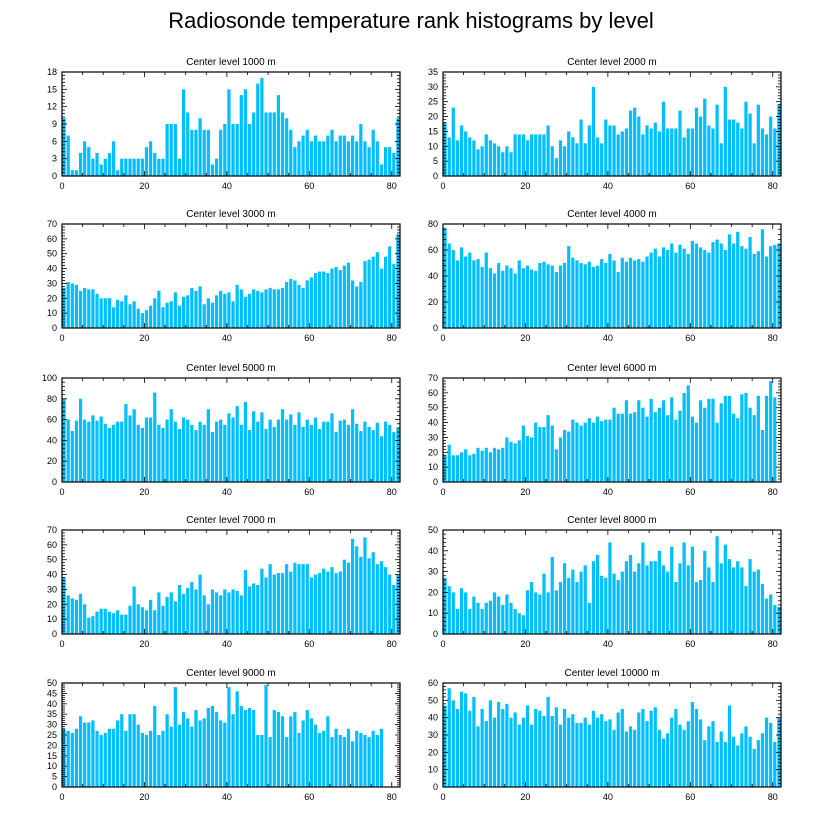 This screenshot has width=822, height=824. What do you see at coordinates (54, 777) in the screenshot?
I see `y-tick-label: 5` at bounding box center [54, 777].